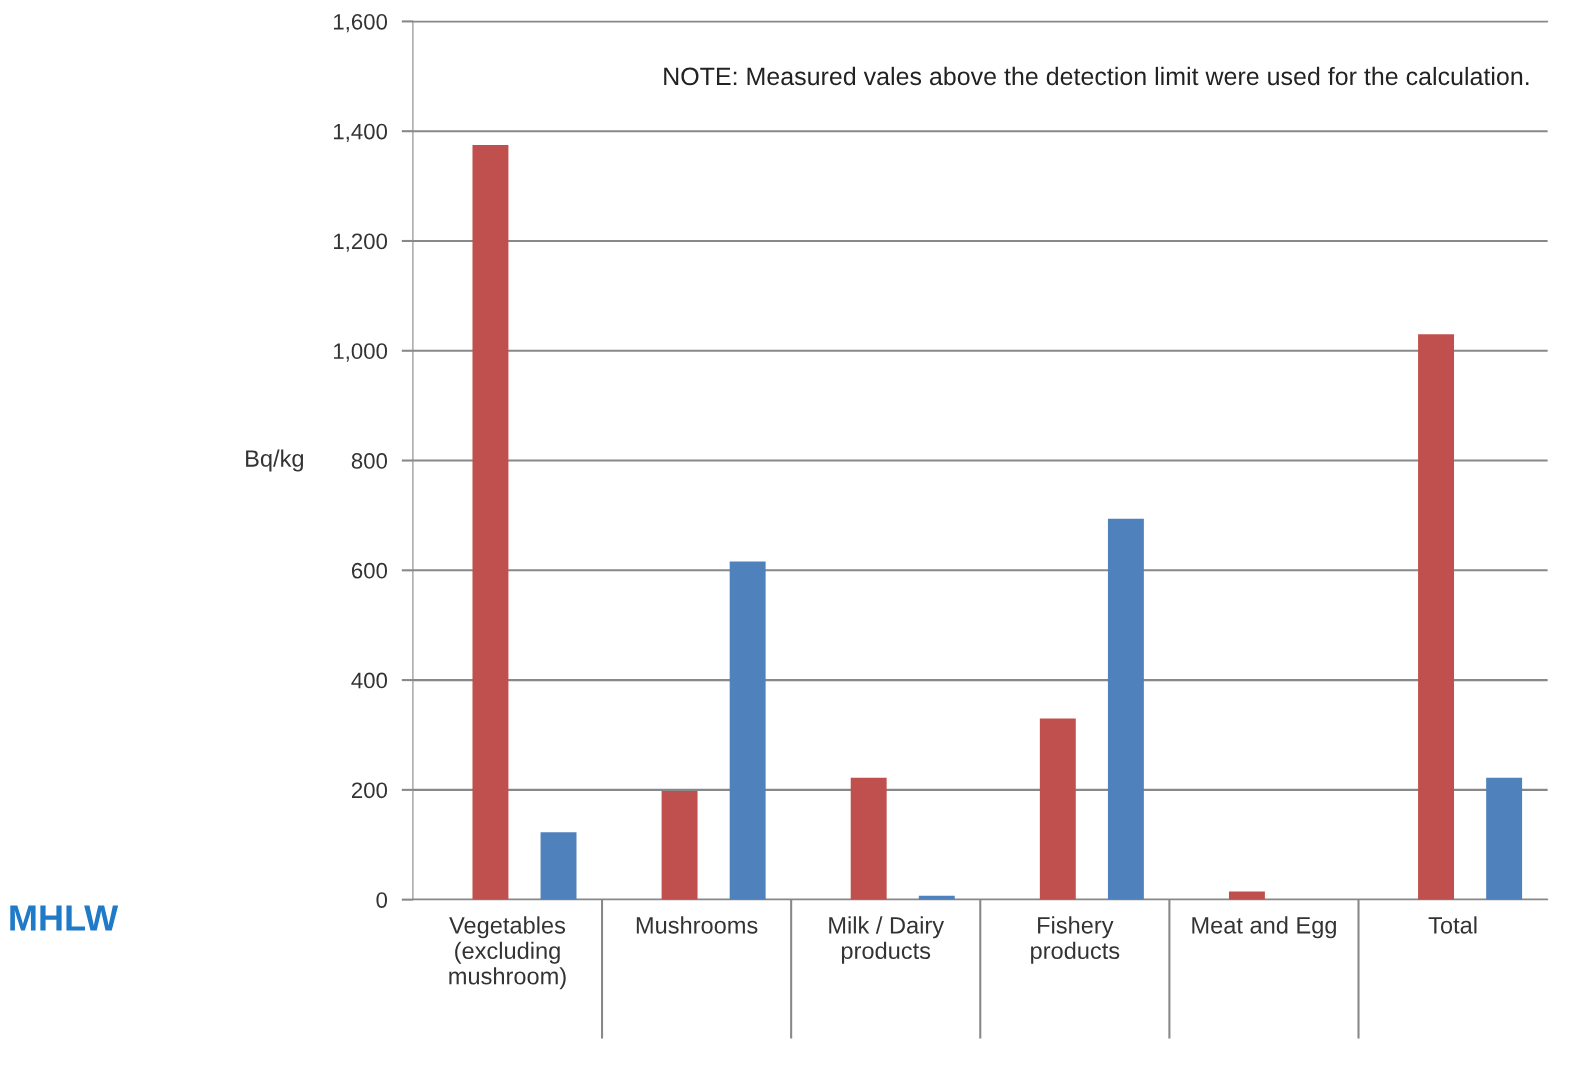 The width and height of the screenshot is (1576, 1071). Describe the element at coordinates (361, 23) in the screenshot. I see `y-tick-label: 1,600` at that location.